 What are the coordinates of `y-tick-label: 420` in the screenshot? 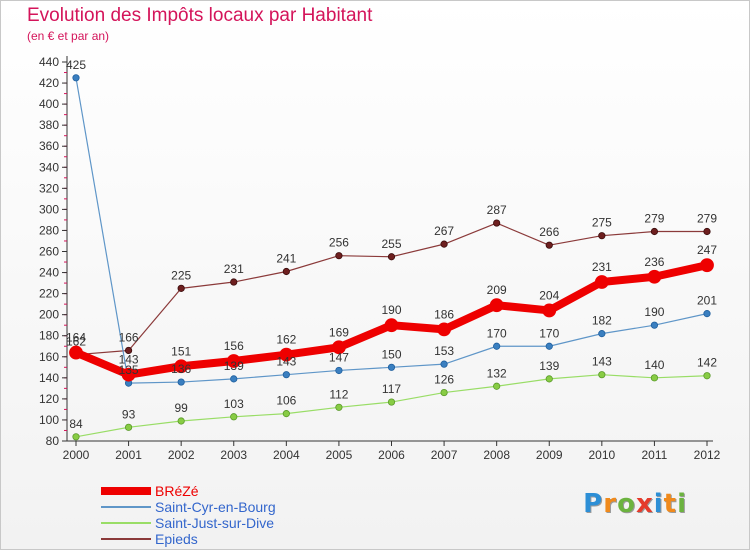 It's located at (49, 83).